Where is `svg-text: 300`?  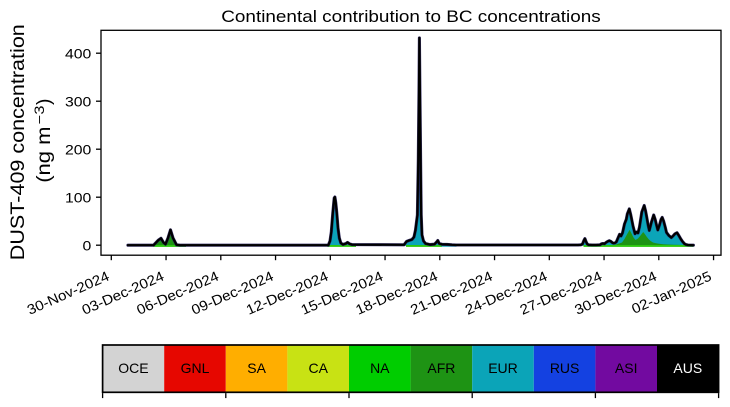
svg-text: 300 is located at coordinates (78, 101).